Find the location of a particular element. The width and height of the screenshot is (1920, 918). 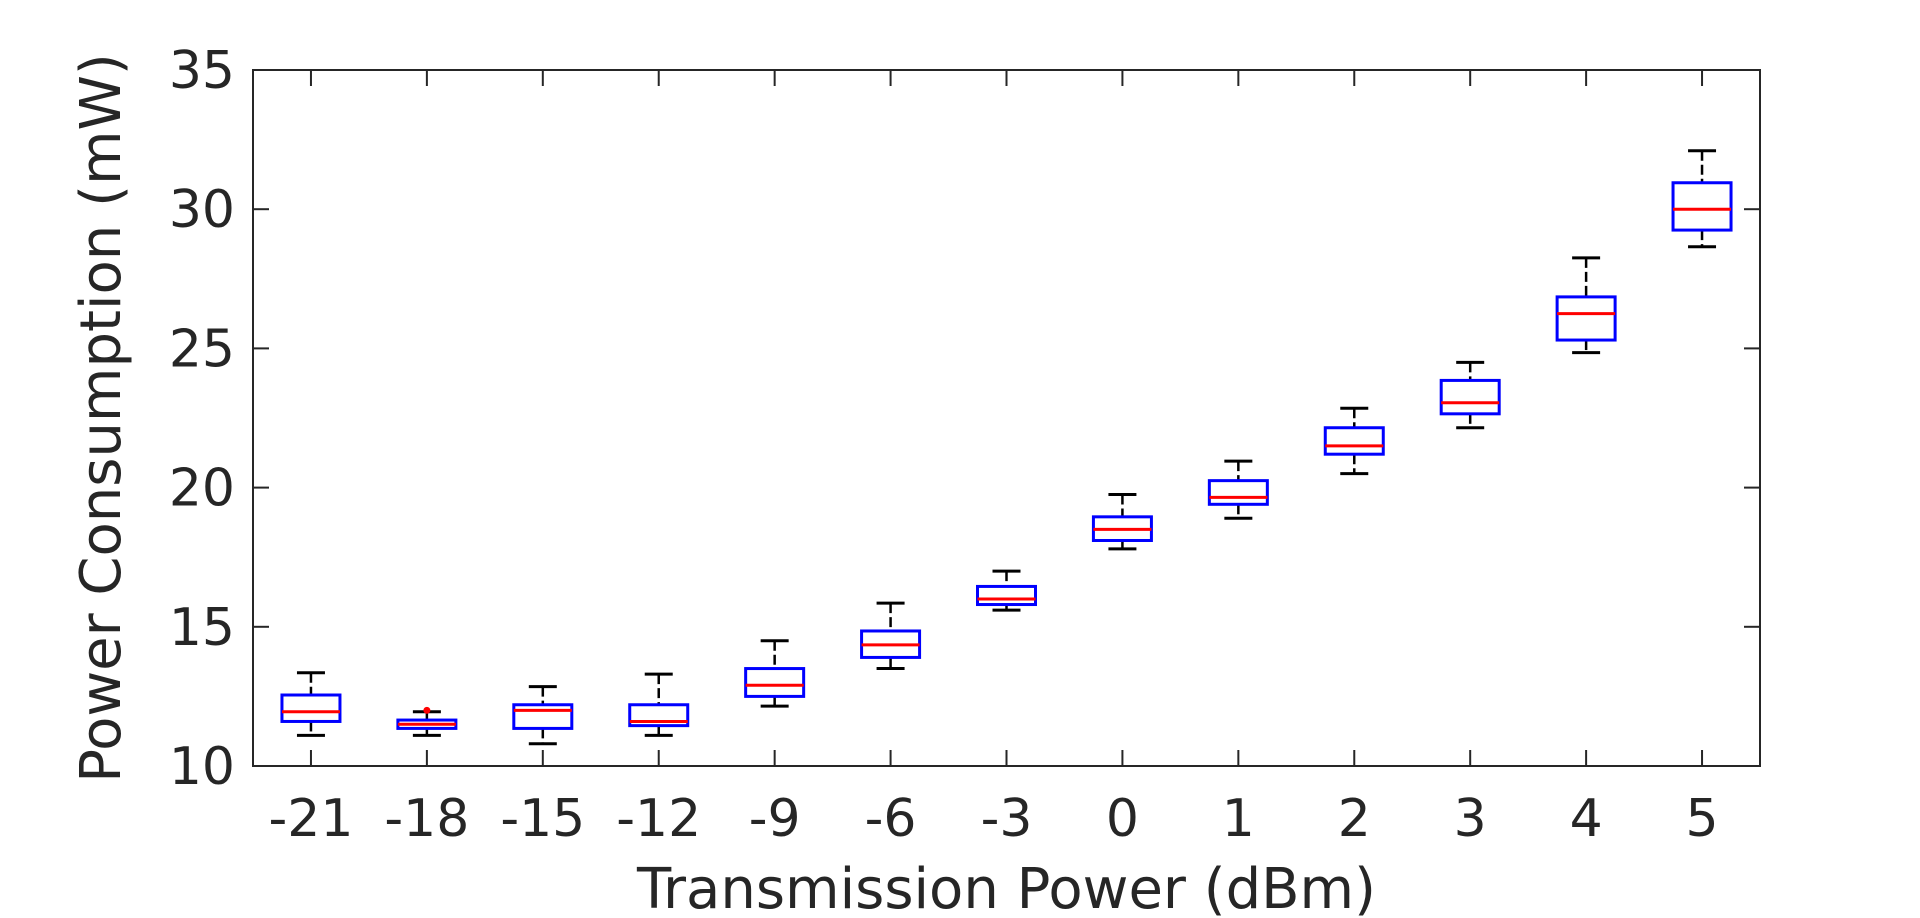

x-tick-label: -3 is located at coordinates (1007, 819).